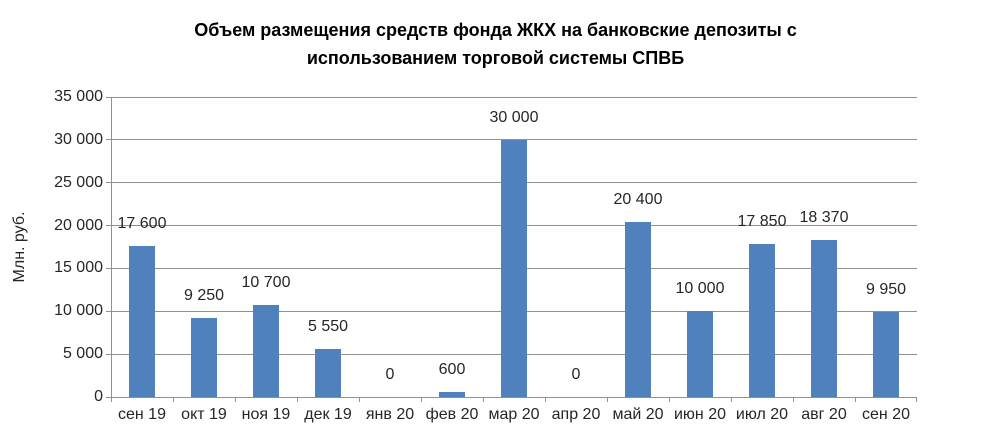  Describe the element at coordinates (266, 414) in the screenshot. I see `x-tick-label: ноя 19` at that location.